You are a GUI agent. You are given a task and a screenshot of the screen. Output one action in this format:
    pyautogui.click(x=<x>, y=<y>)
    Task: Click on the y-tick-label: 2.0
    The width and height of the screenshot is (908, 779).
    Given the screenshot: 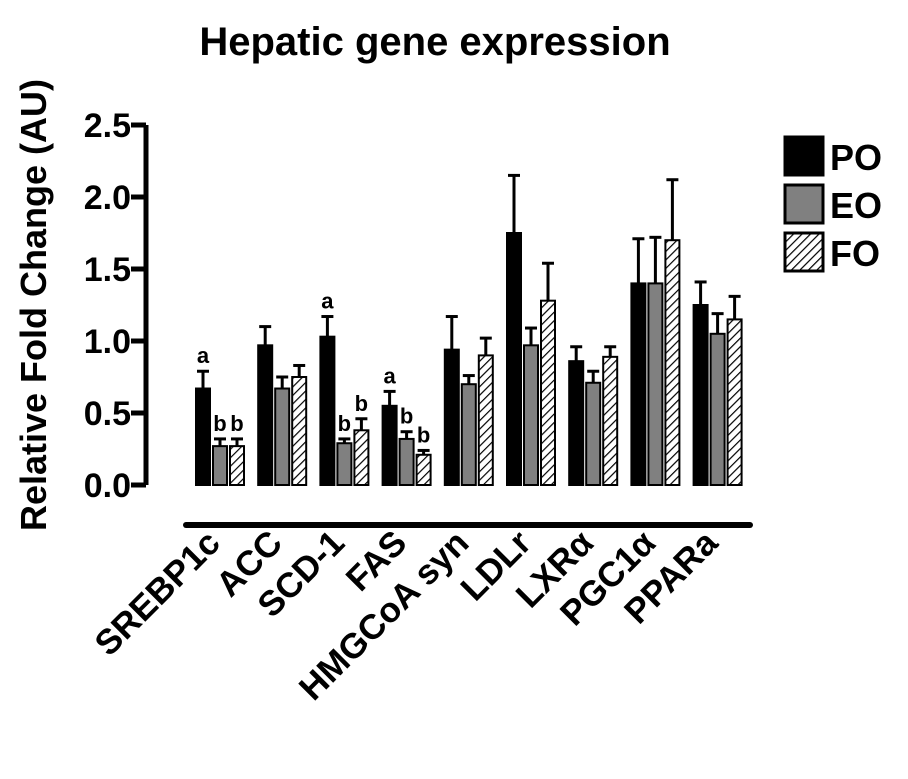 What is the action you would take?
    pyautogui.click(x=107, y=198)
    